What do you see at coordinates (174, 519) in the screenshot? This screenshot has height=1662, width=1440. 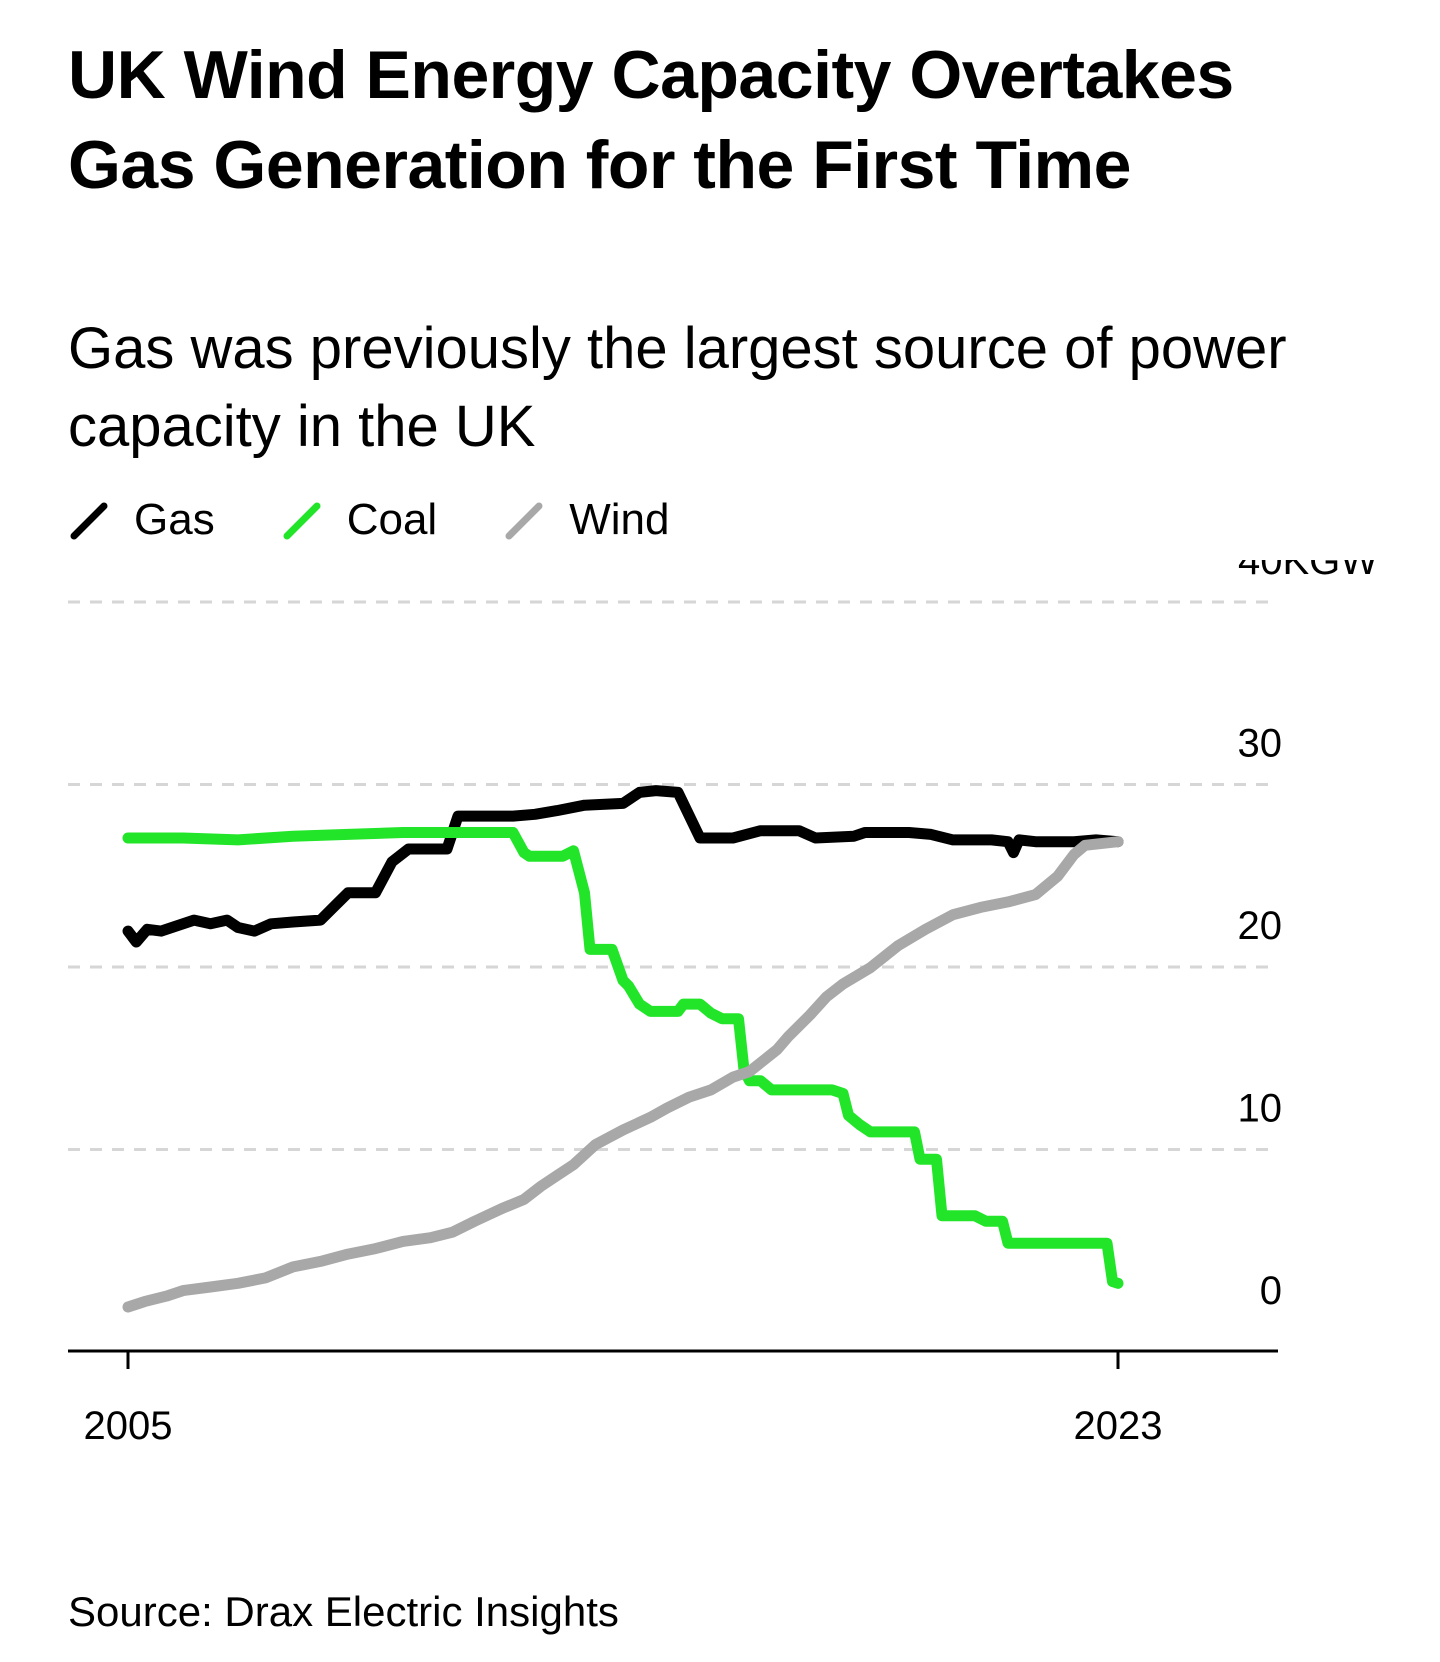 I see `legend-label-gas: Gas` at bounding box center [174, 519].